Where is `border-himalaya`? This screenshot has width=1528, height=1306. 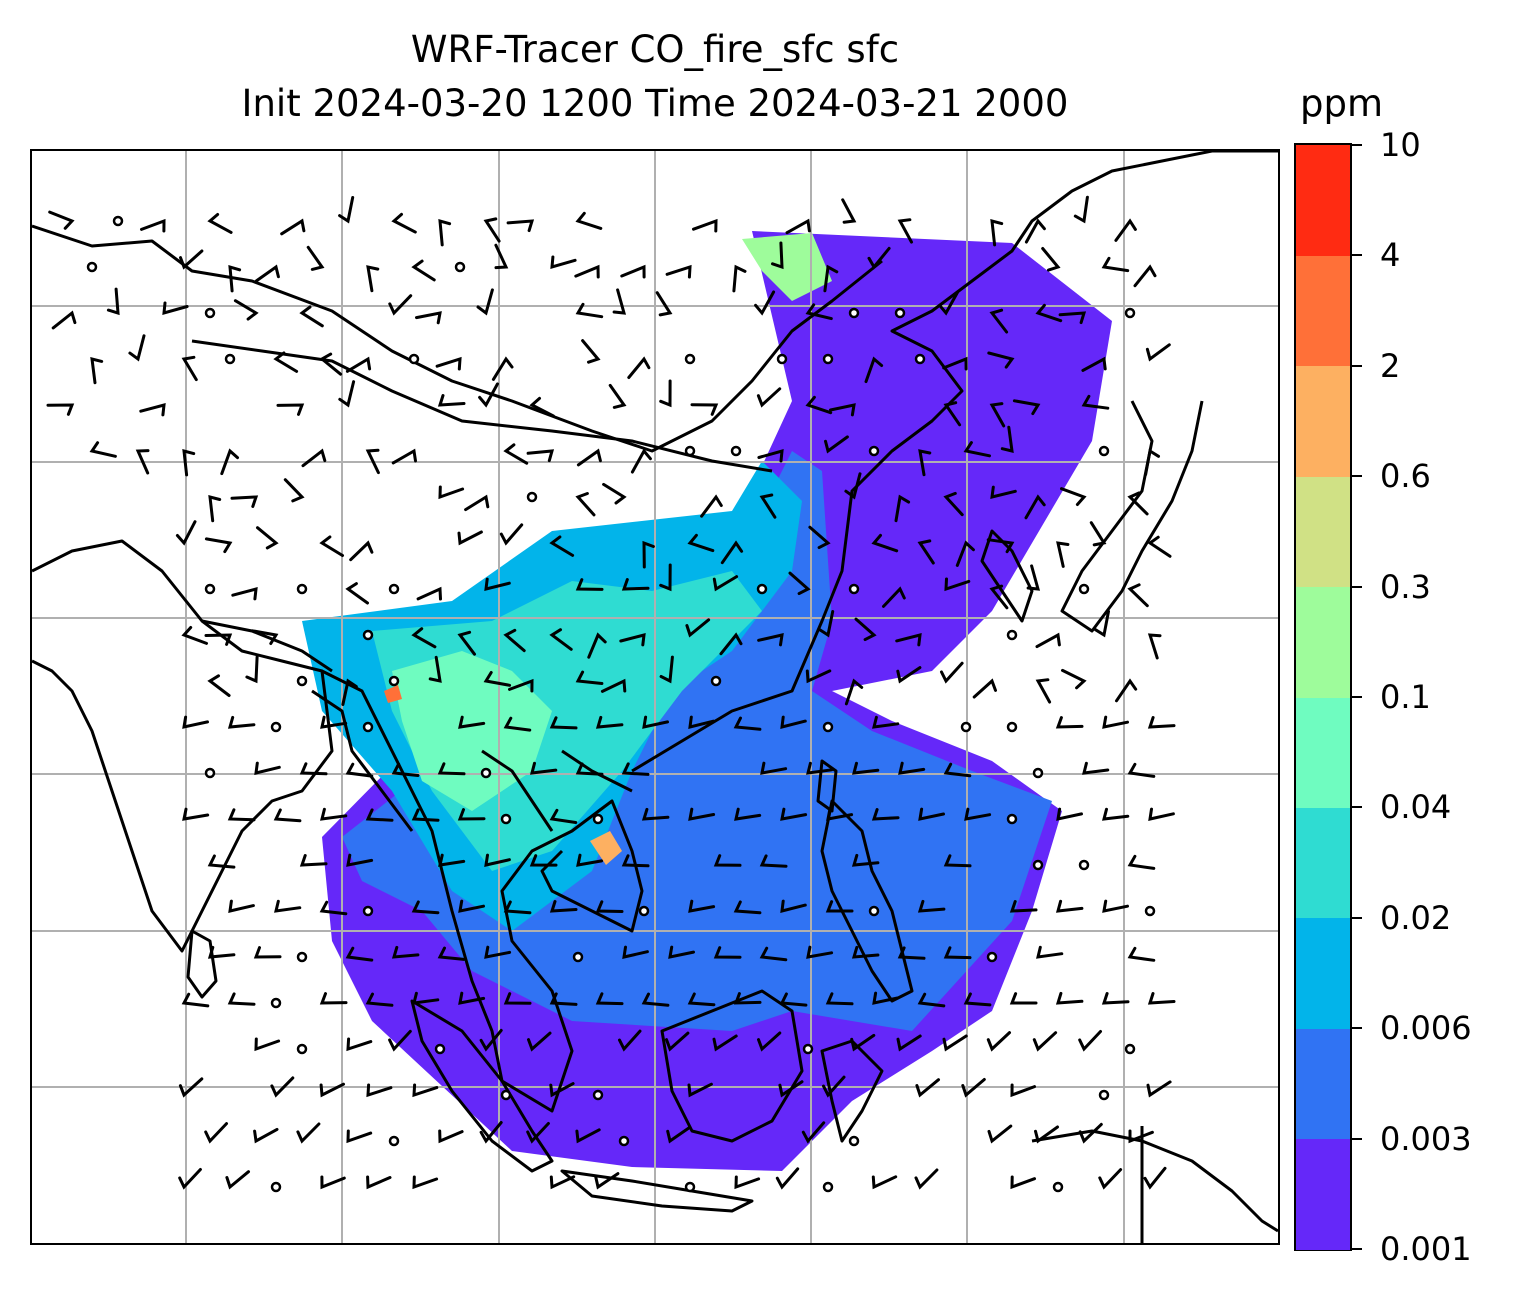 border-himalaya is located at coordinates (267, 646).